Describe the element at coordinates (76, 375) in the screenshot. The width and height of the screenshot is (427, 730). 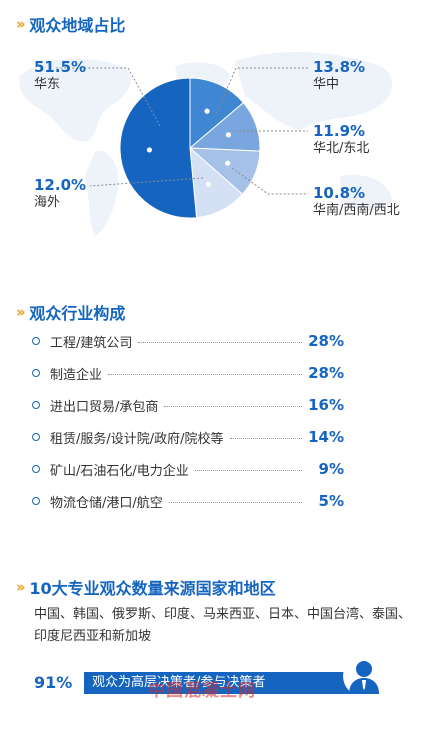
I see `industry-name: 制造企业` at that location.